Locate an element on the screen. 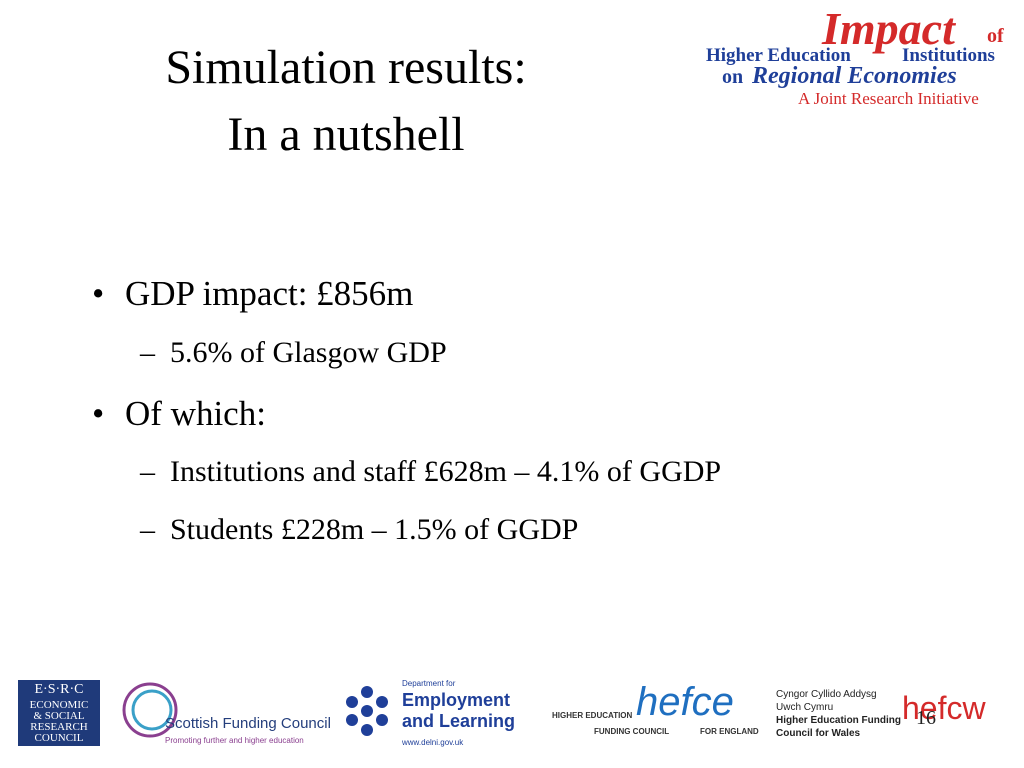  logo-text: Employment is located at coordinates (456, 700).